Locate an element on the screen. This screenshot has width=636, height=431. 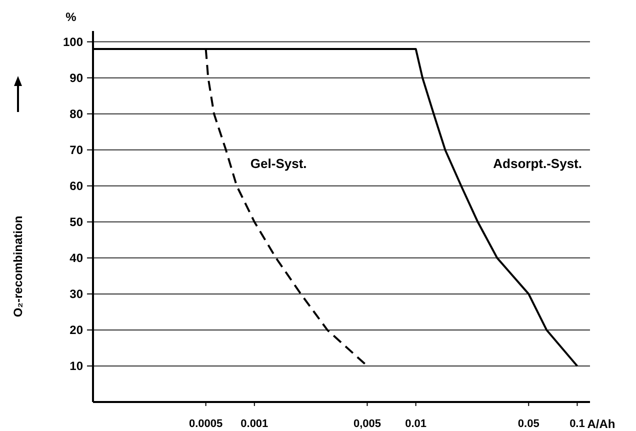
x-tick-label: 0.1 is located at coordinates (577, 424).